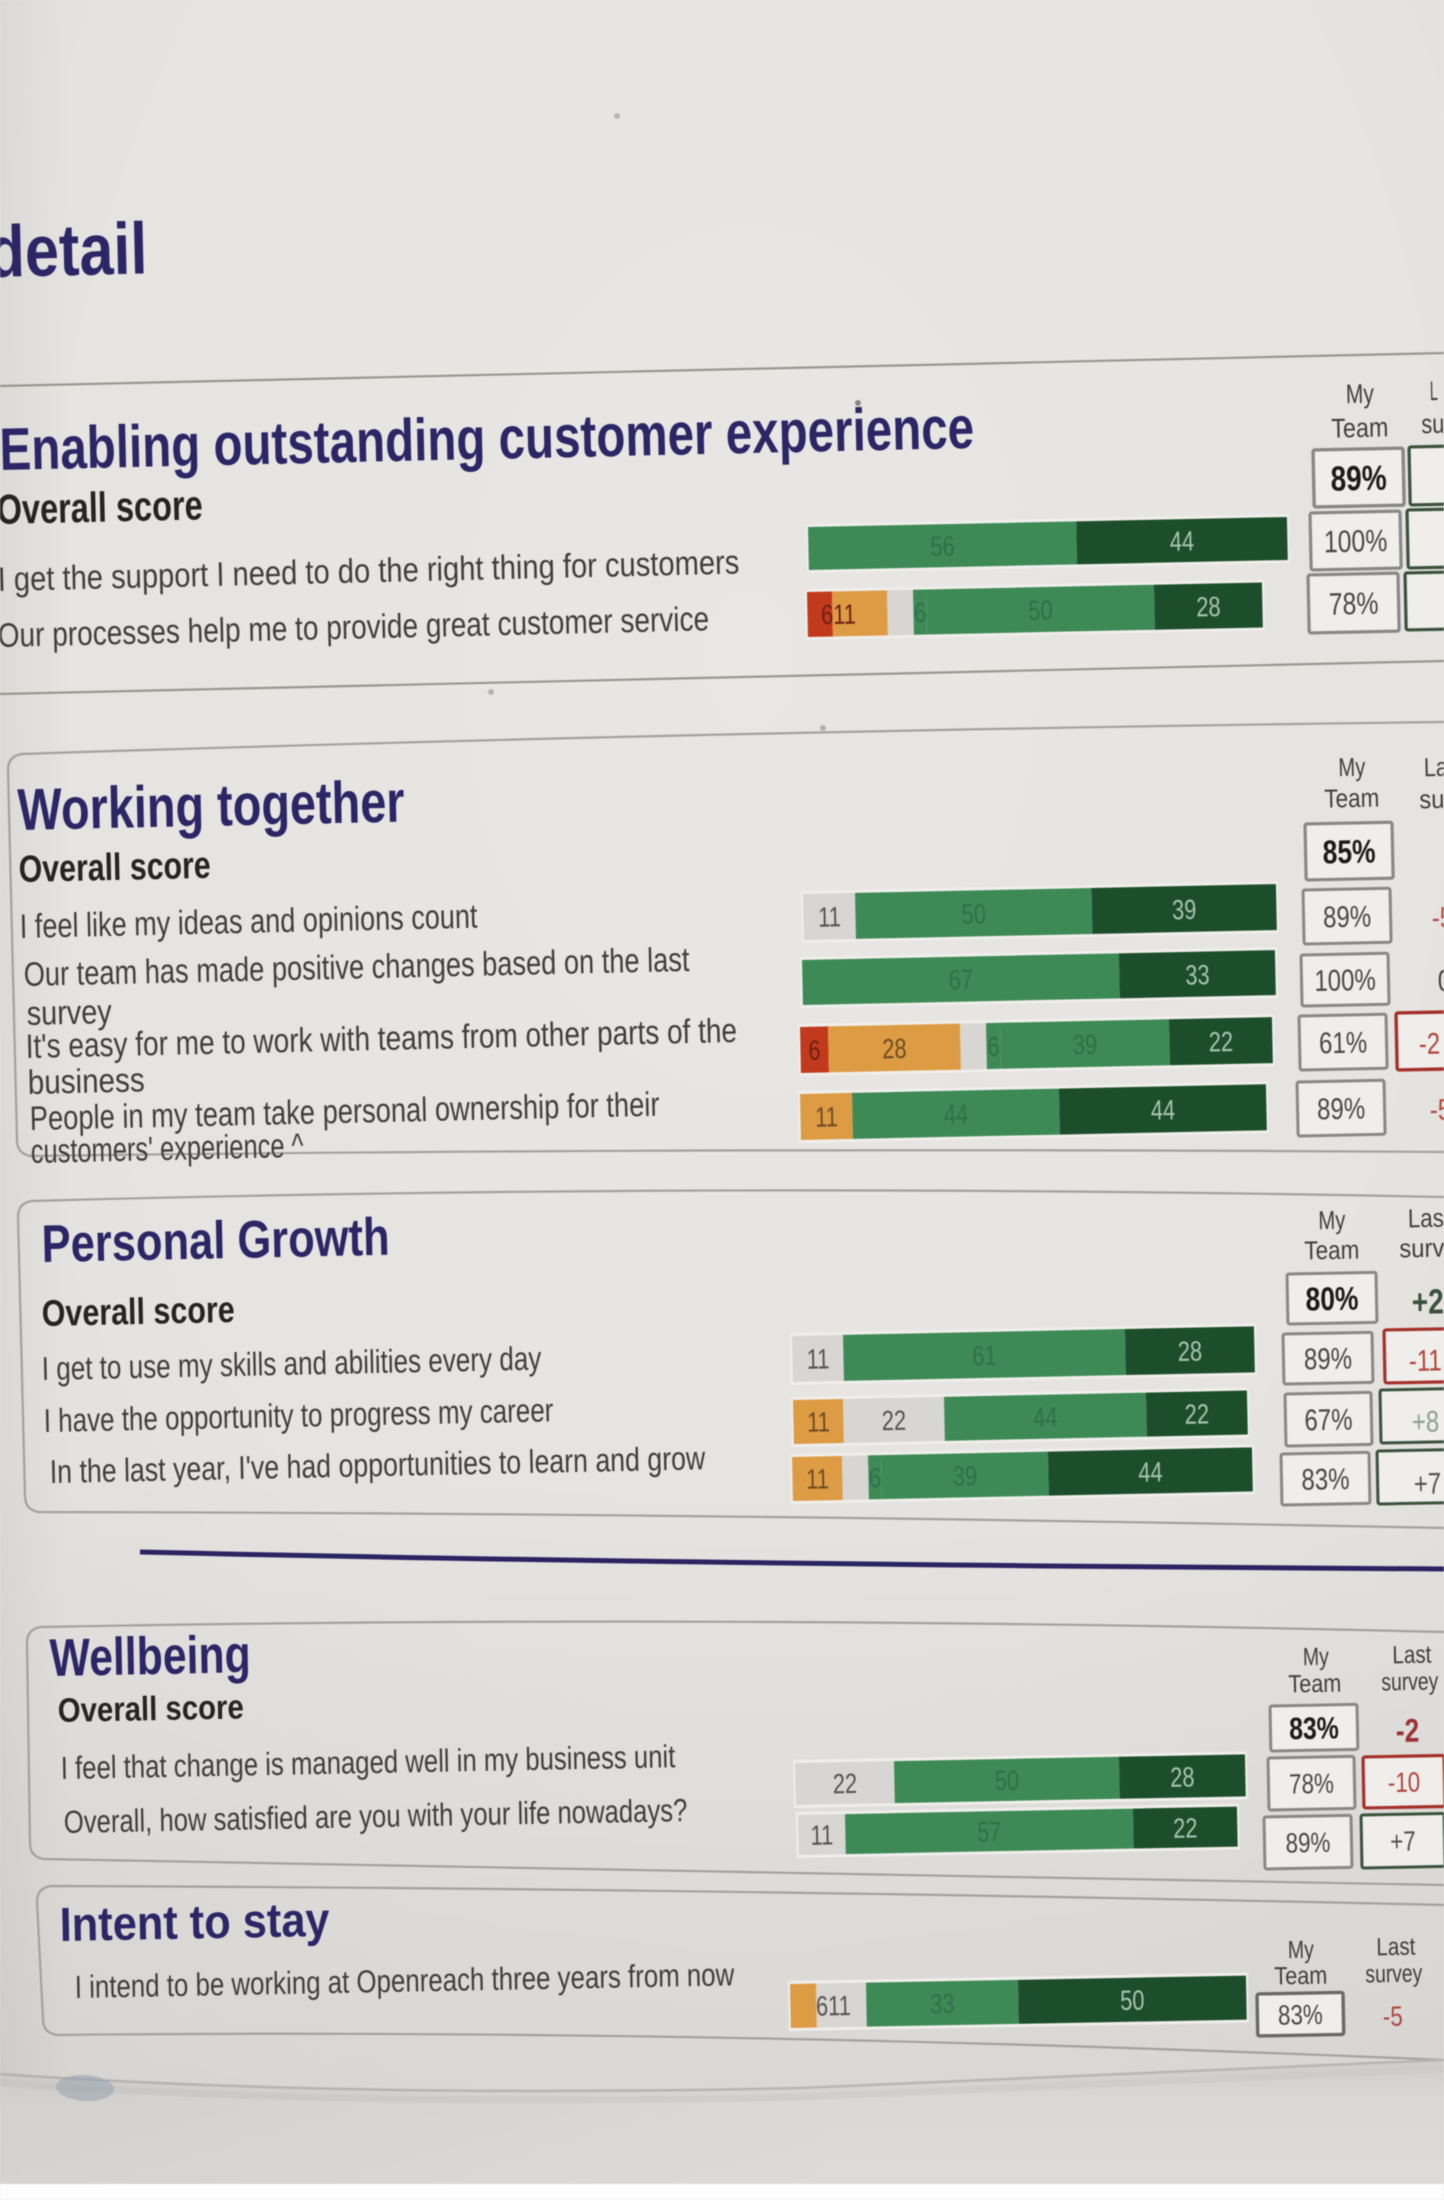 Image resolution: width=1444 pixels, height=2200 pixels. I want to click on svg-text: +8, so click(1425, 1421).